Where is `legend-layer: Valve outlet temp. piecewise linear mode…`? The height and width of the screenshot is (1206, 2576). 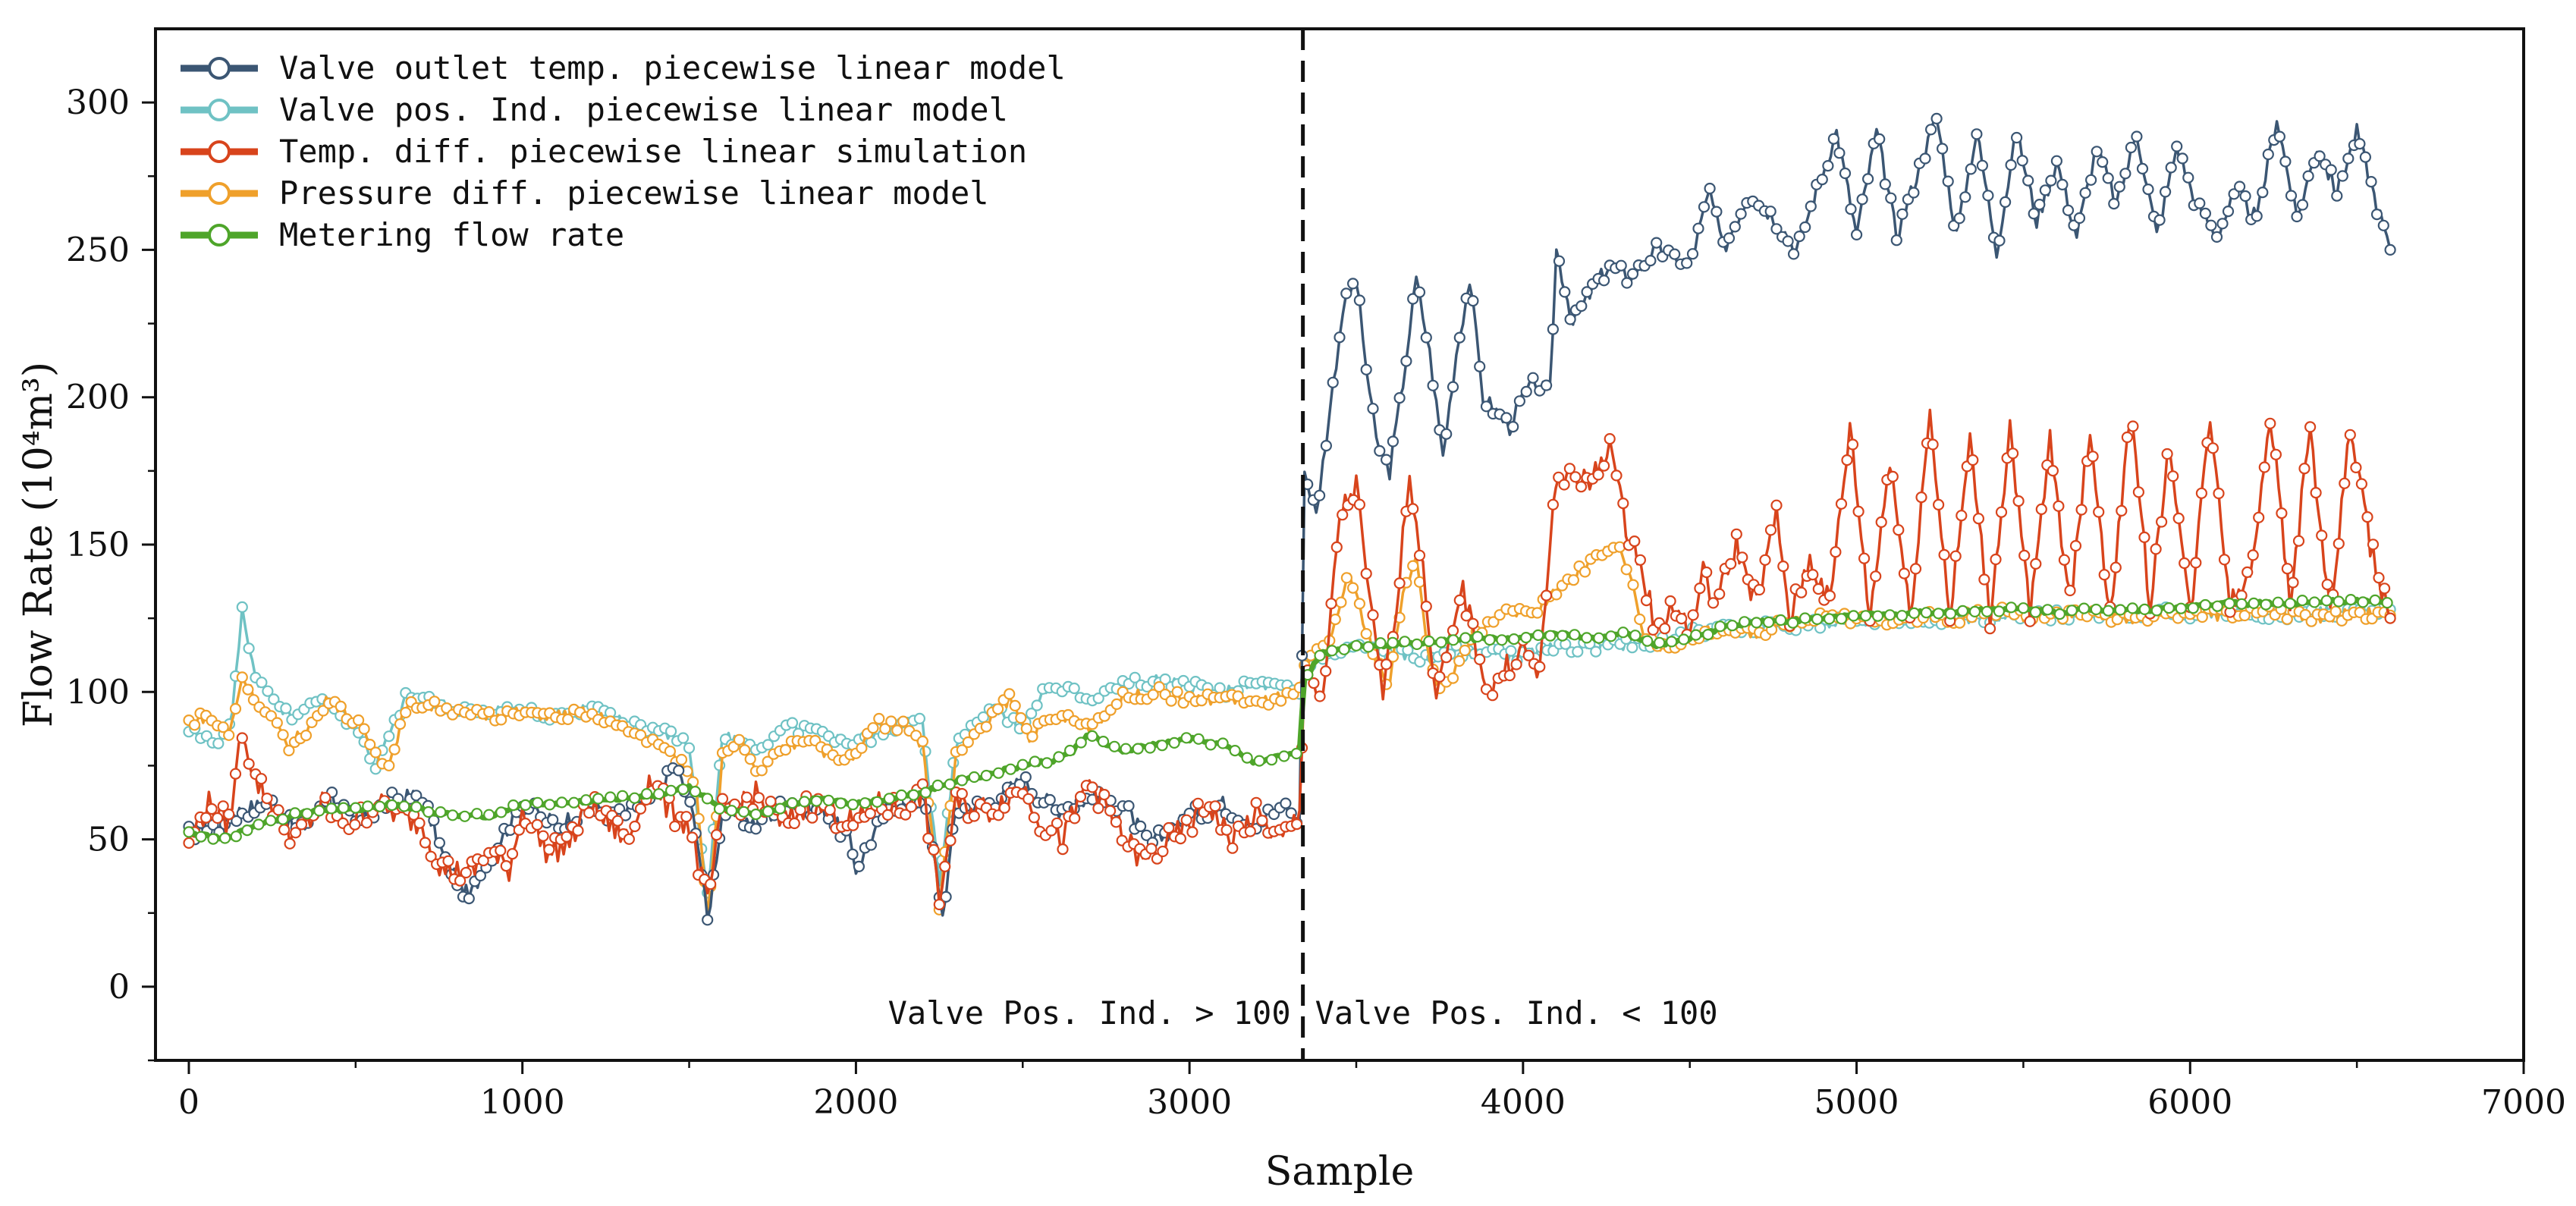
legend-layer: Valve outlet temp. piecewise linear mode… is located at coordinates (623, 151).